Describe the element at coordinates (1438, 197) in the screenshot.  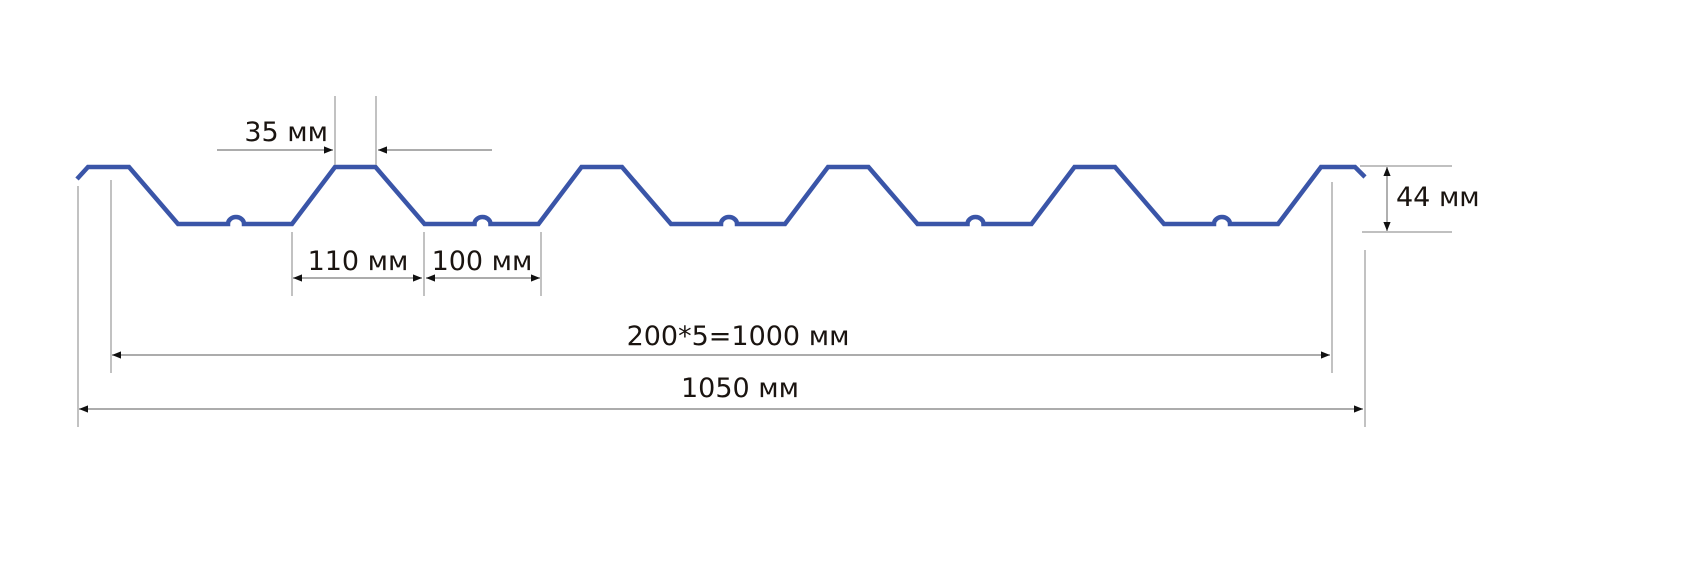
I see `label-height: 44 мм` at that location.